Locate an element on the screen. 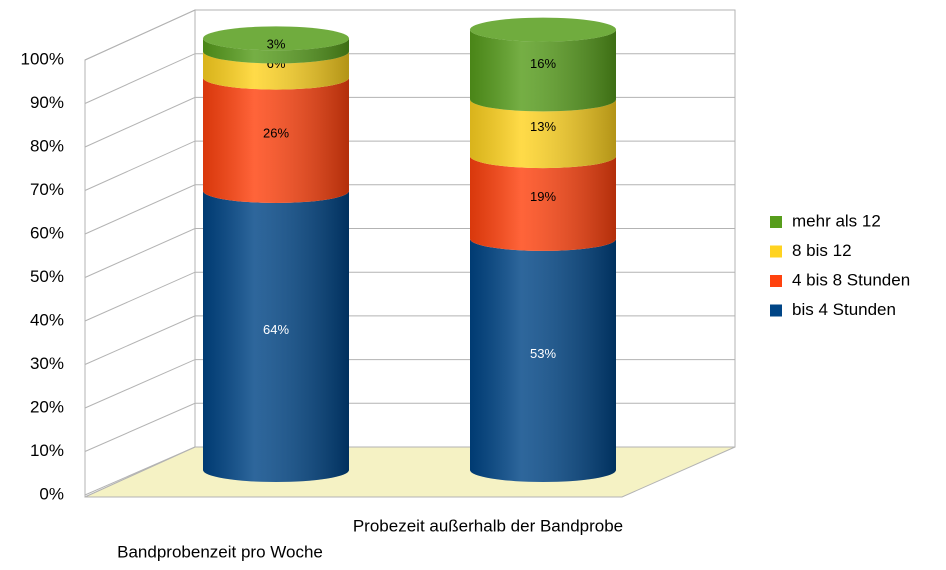  value-label: 53% is located at coordinates (543, 353).